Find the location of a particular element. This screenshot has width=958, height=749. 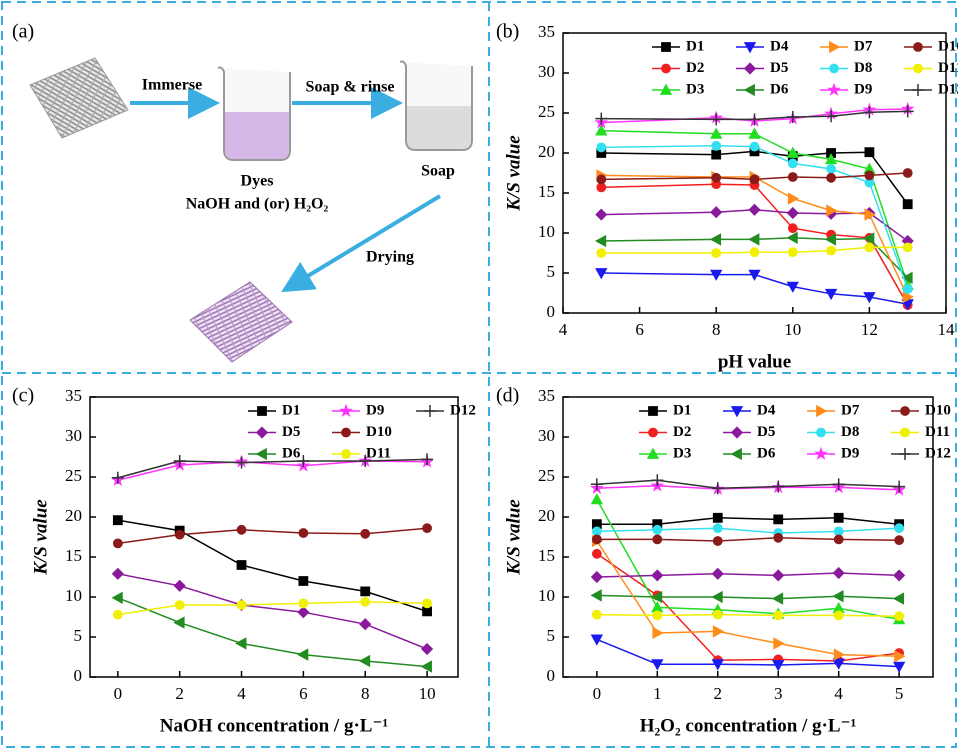

panel-label: (a) is located at coordinates (23, 32).